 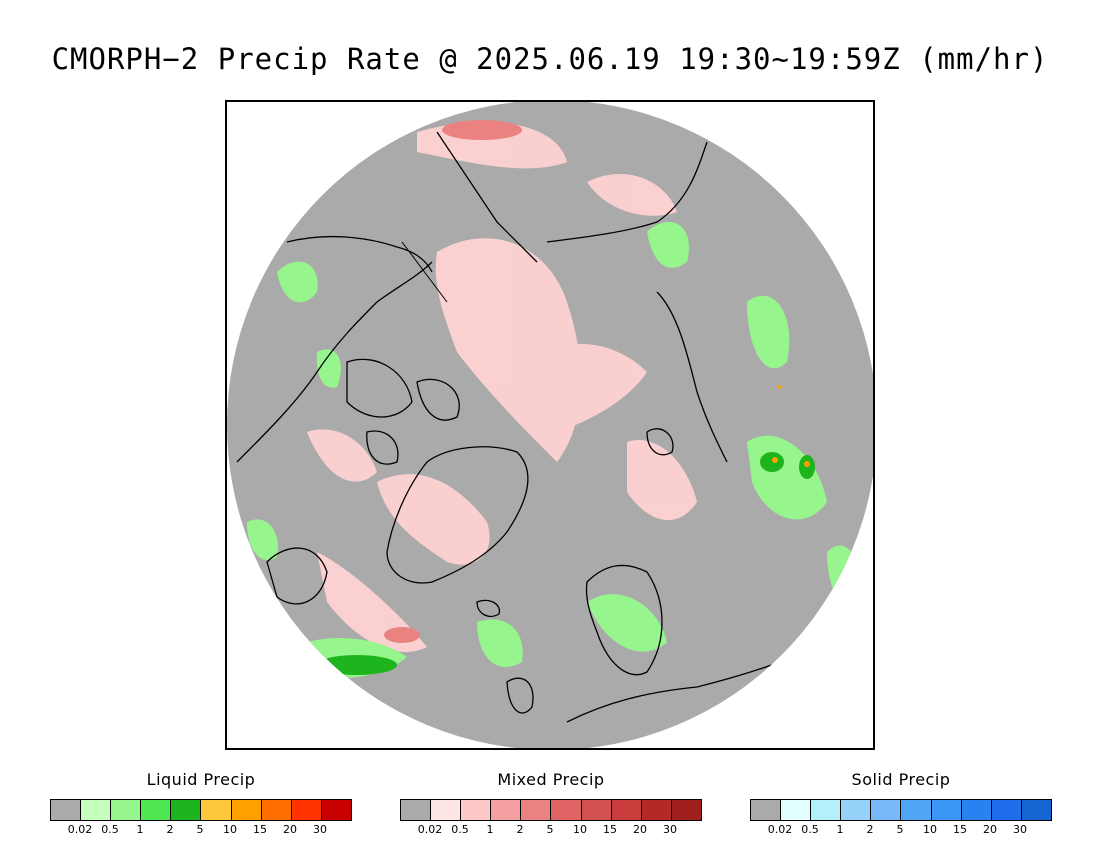 What do you see at coordinates (520, 829) in the screenshot?
I see `legend-mixed-tick: 2` at bounding box center [520, 829].